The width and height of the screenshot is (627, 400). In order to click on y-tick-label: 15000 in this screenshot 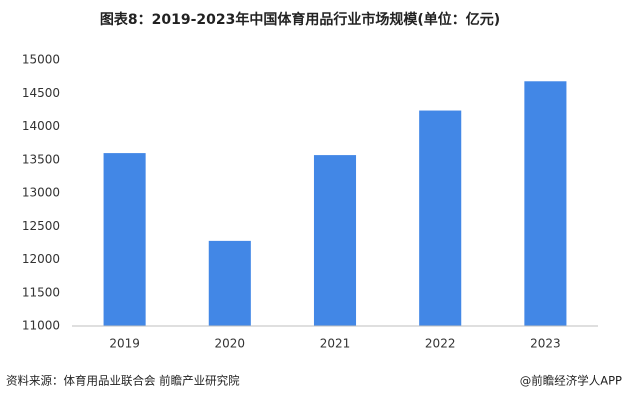, I will do `click(41, 60)`.